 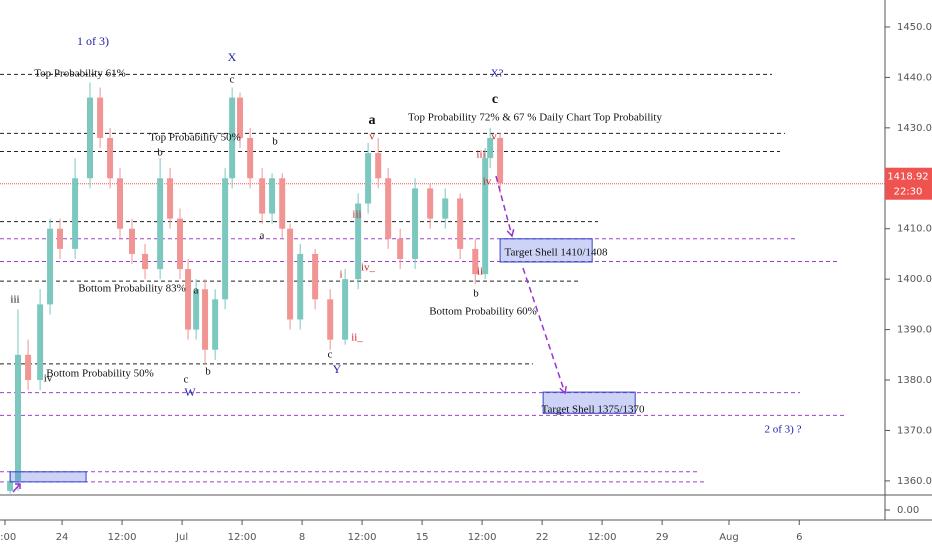 What do you see at coordinates (337, 369) in the screenshot?
I see `annotation: Y` at bounding box center [337, 369].